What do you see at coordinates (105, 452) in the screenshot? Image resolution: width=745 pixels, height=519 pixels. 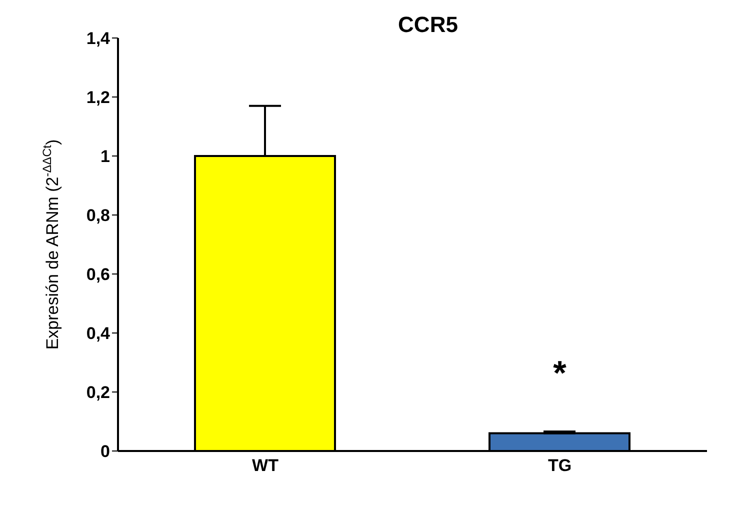 I see `y-tick-label: 0` at bounding box center [105, 452].